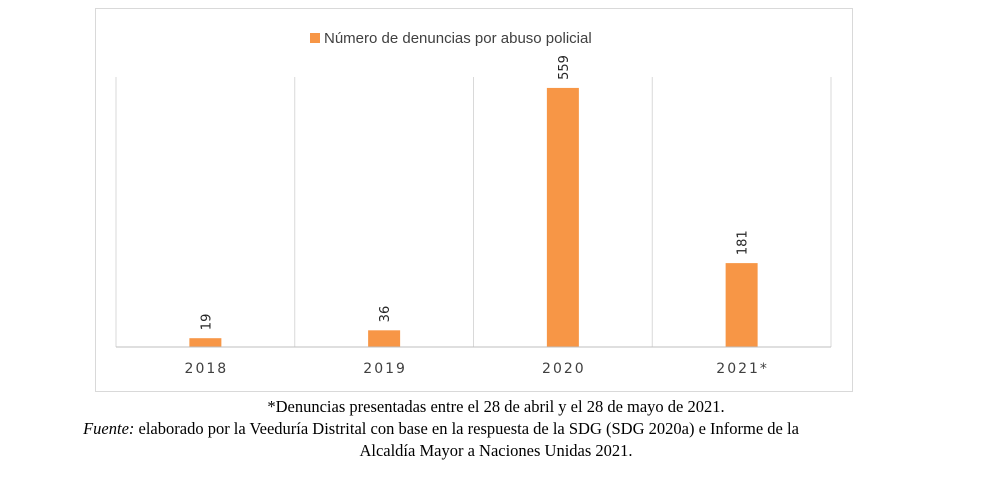 This screenshot has width=992, height=484. Describe the element at coordinates (205, 342) in the screenshot. I see `bar-2018` at that location.